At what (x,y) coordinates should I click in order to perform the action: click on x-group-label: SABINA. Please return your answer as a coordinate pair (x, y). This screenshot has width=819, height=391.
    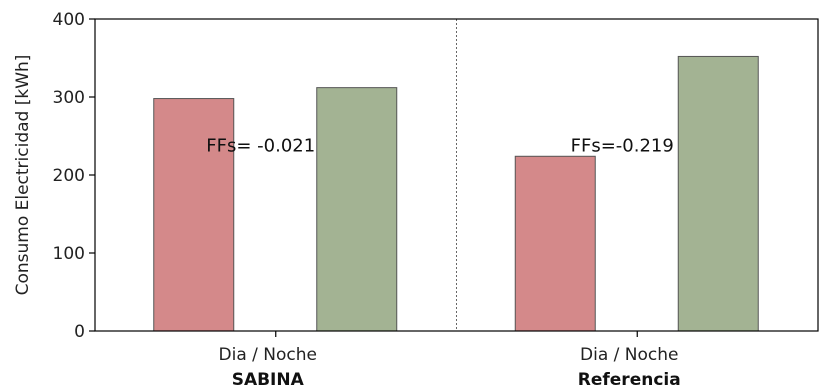
    Looking at the image, I should click on (268, 380).